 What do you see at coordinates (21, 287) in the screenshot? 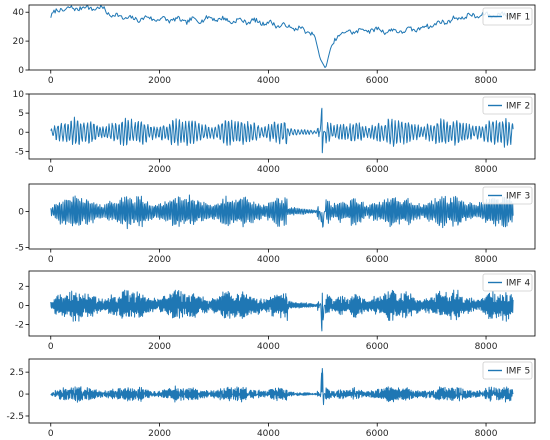
I see `y-tick-label: 2` at bounding box center [21, 287].